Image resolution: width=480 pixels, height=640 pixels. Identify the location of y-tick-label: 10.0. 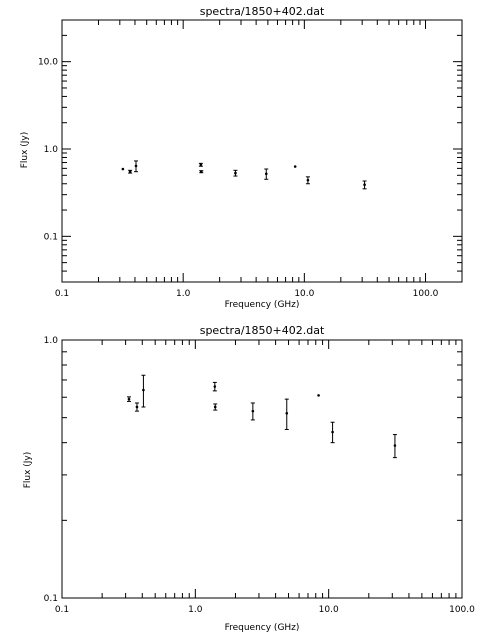
(48, 63).